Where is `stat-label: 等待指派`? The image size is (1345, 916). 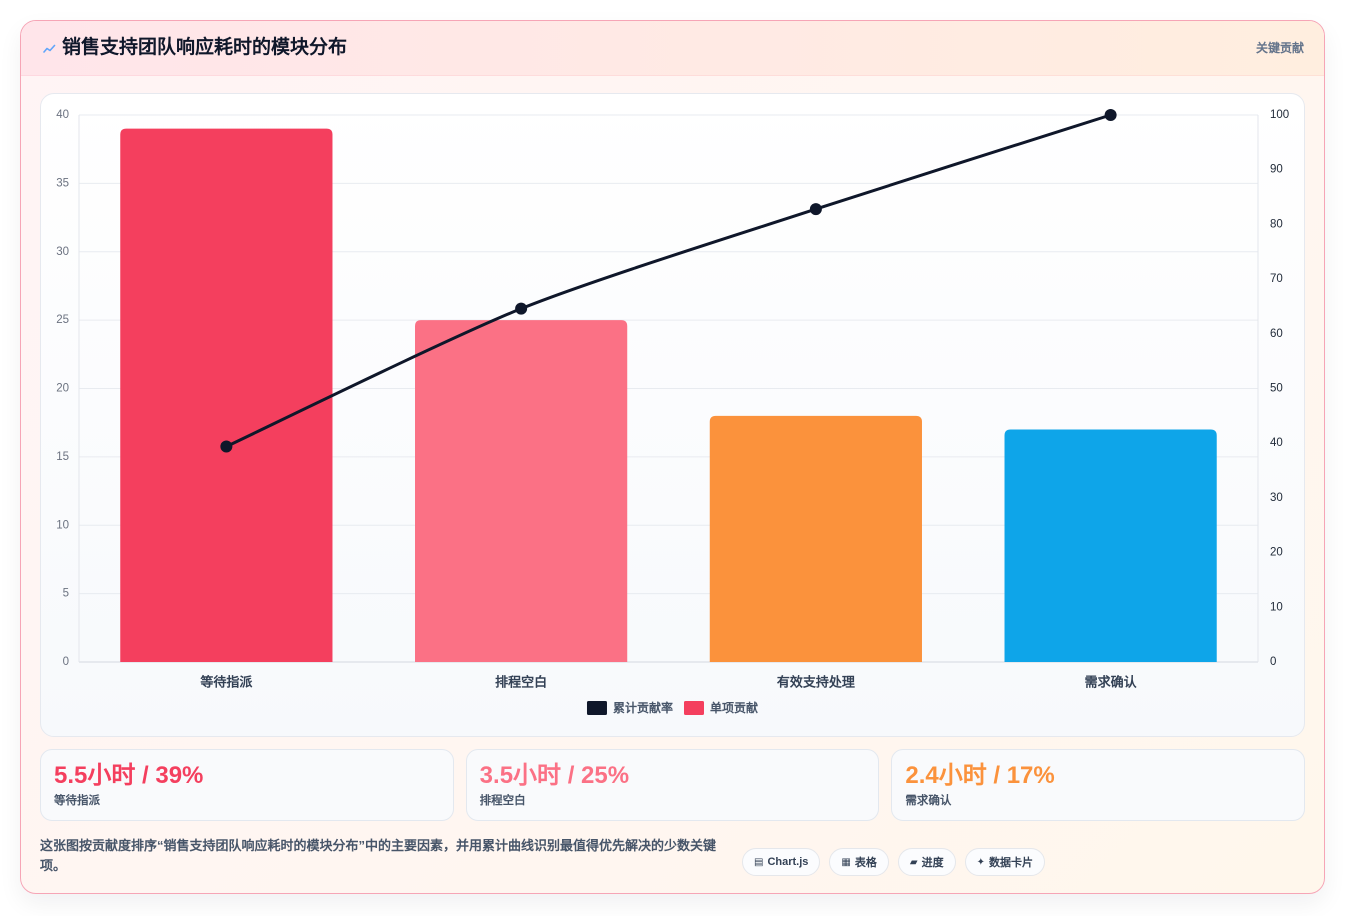 stat-label: 等待指派 is located at coordinates (77, 801).